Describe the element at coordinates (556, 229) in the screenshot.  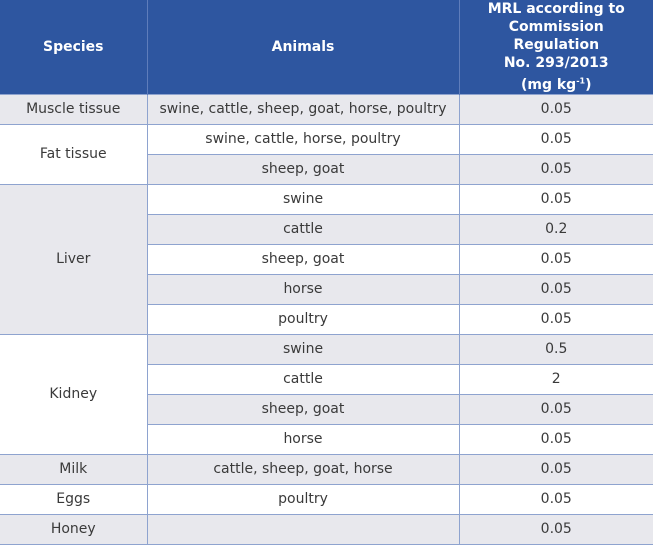
I see `mrl-cell: 0.2` at that location.